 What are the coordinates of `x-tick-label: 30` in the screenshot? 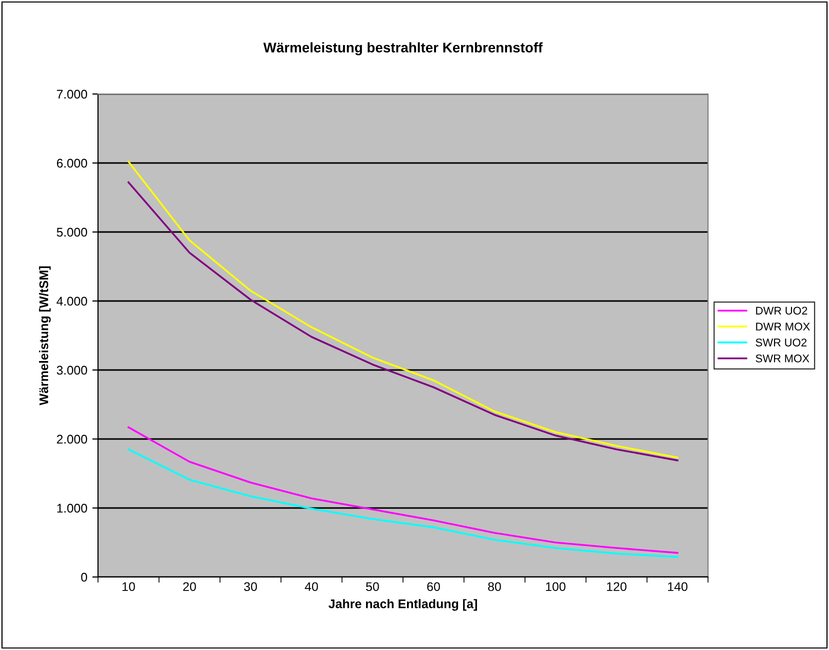 It's located at (250, 587).